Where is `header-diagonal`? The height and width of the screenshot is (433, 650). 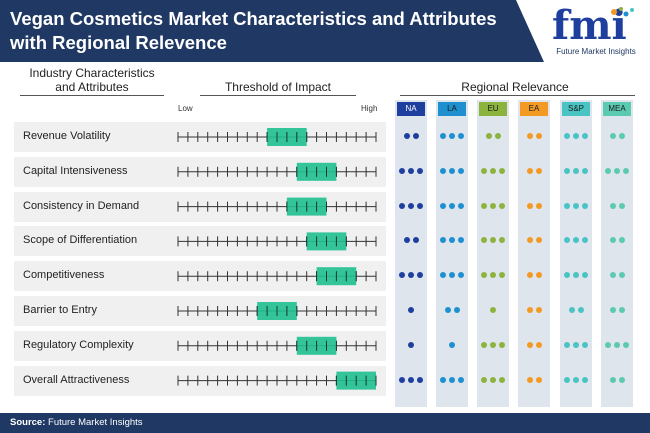
header-diagonal is located at coordinates (530, 31).